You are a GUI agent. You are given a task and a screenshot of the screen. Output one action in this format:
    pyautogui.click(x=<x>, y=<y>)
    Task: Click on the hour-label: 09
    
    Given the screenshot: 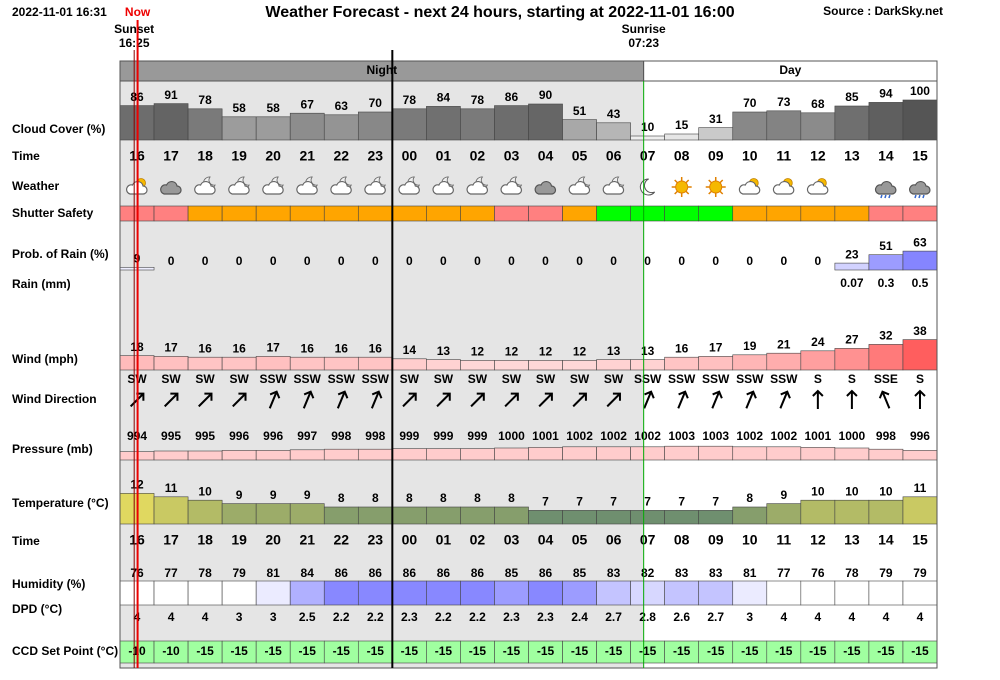 What is the action you would take?
    pyautogui.click(x=716, y=156)
    